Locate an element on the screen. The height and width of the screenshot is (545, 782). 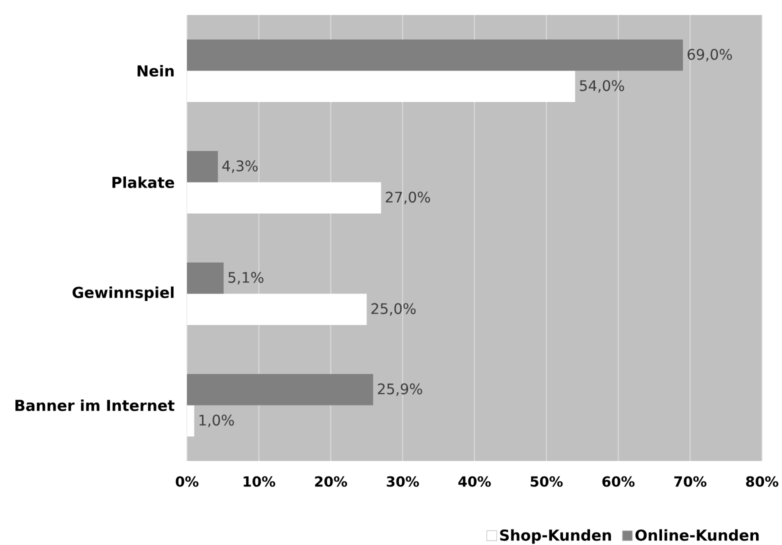
data-label: 54,0% is located at coordinates (602, 86).